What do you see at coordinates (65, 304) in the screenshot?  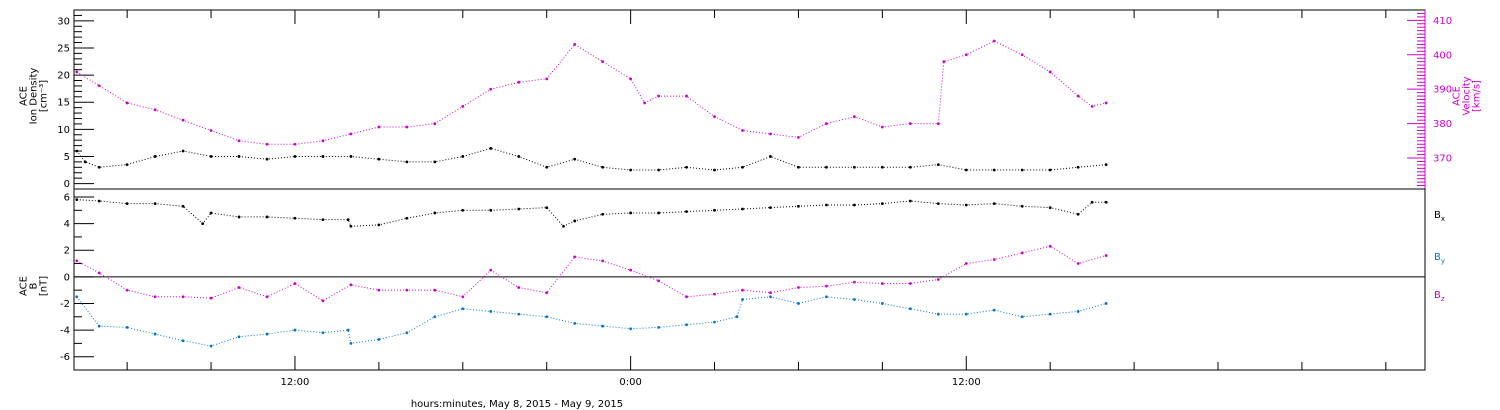 I see `field-tick-label: -2` at bounding box center [65, 304].